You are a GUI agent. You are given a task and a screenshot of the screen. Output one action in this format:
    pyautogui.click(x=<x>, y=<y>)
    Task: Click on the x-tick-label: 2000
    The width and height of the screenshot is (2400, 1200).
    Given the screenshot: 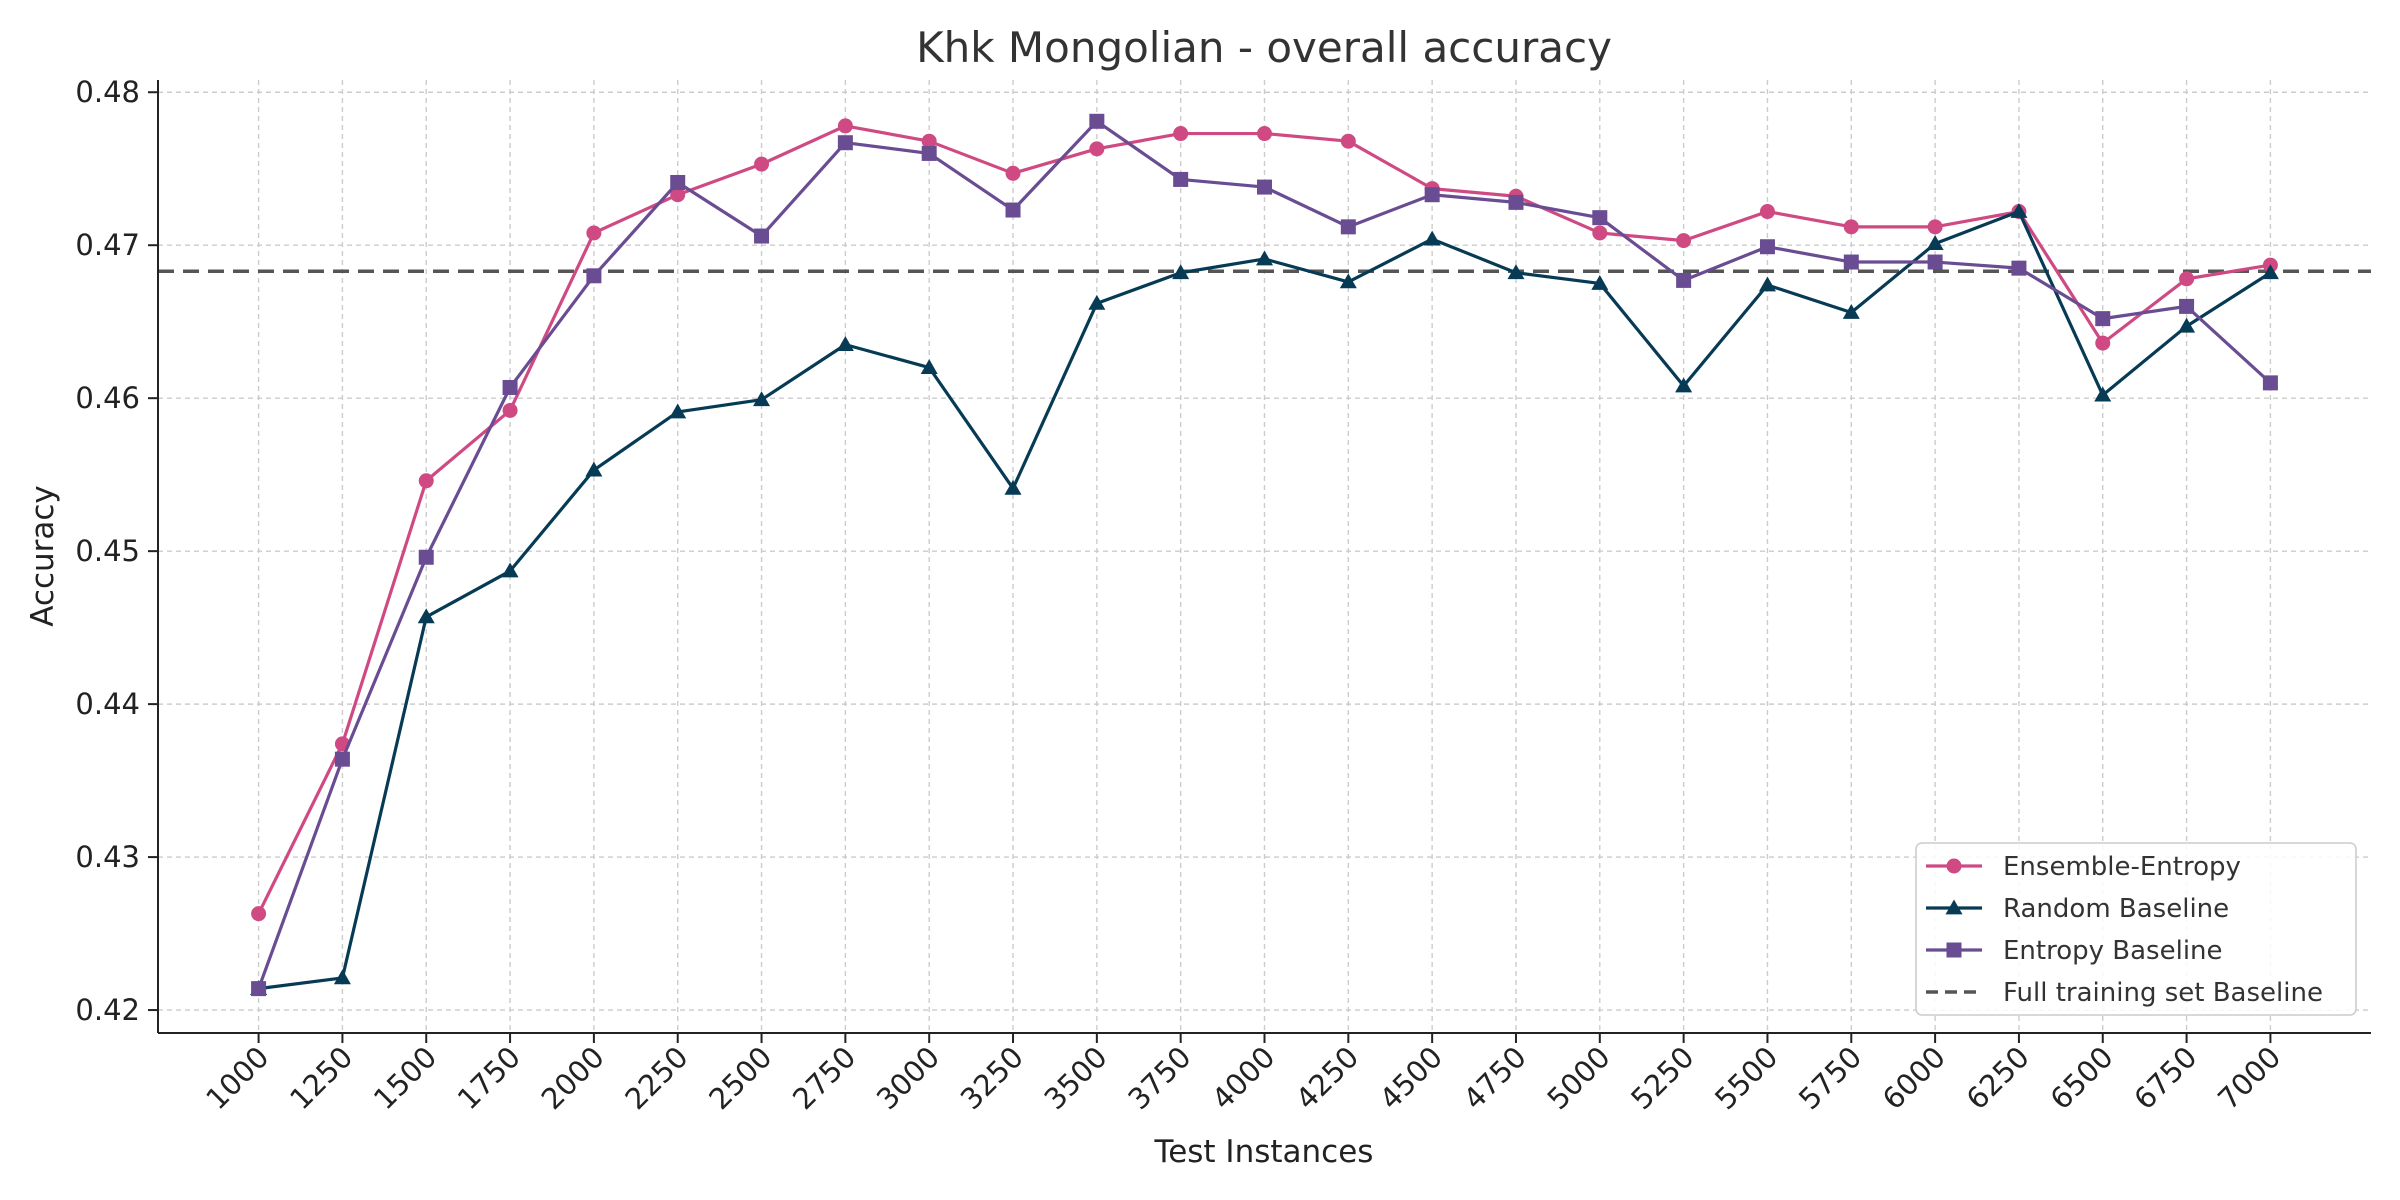 What is the action you would take?
    pyautogui.click(x=573, y=1078)
    